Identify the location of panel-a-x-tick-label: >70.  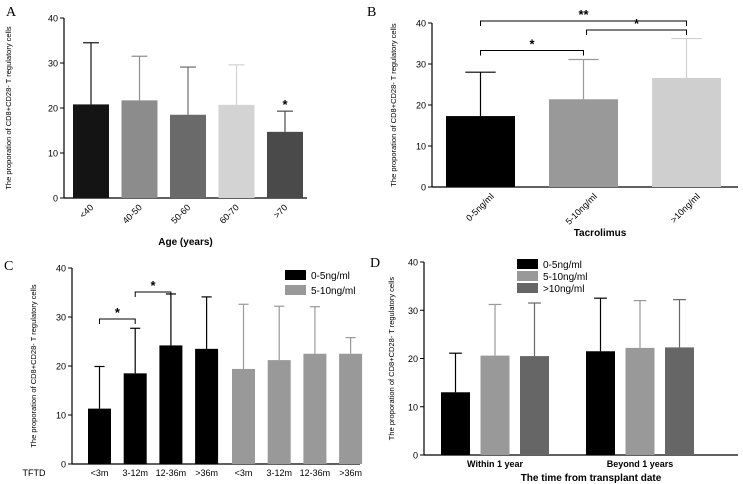
(281, 211).